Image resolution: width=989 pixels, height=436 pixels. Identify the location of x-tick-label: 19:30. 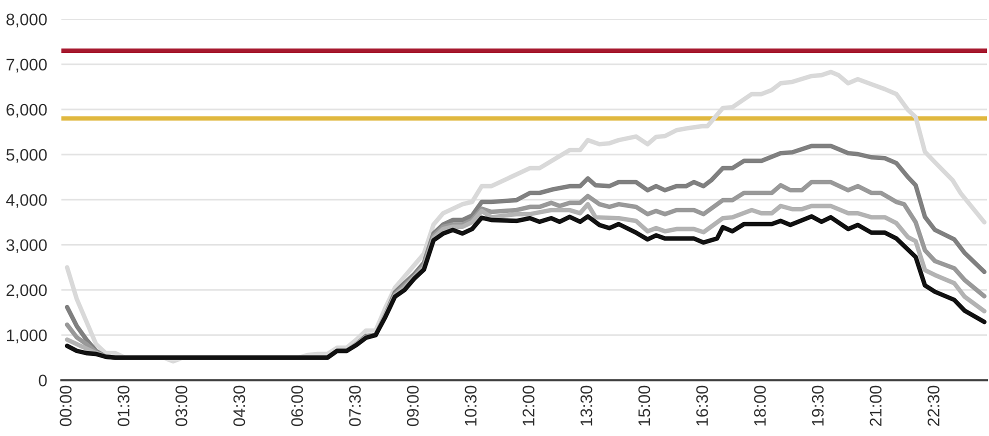
(818, 406).